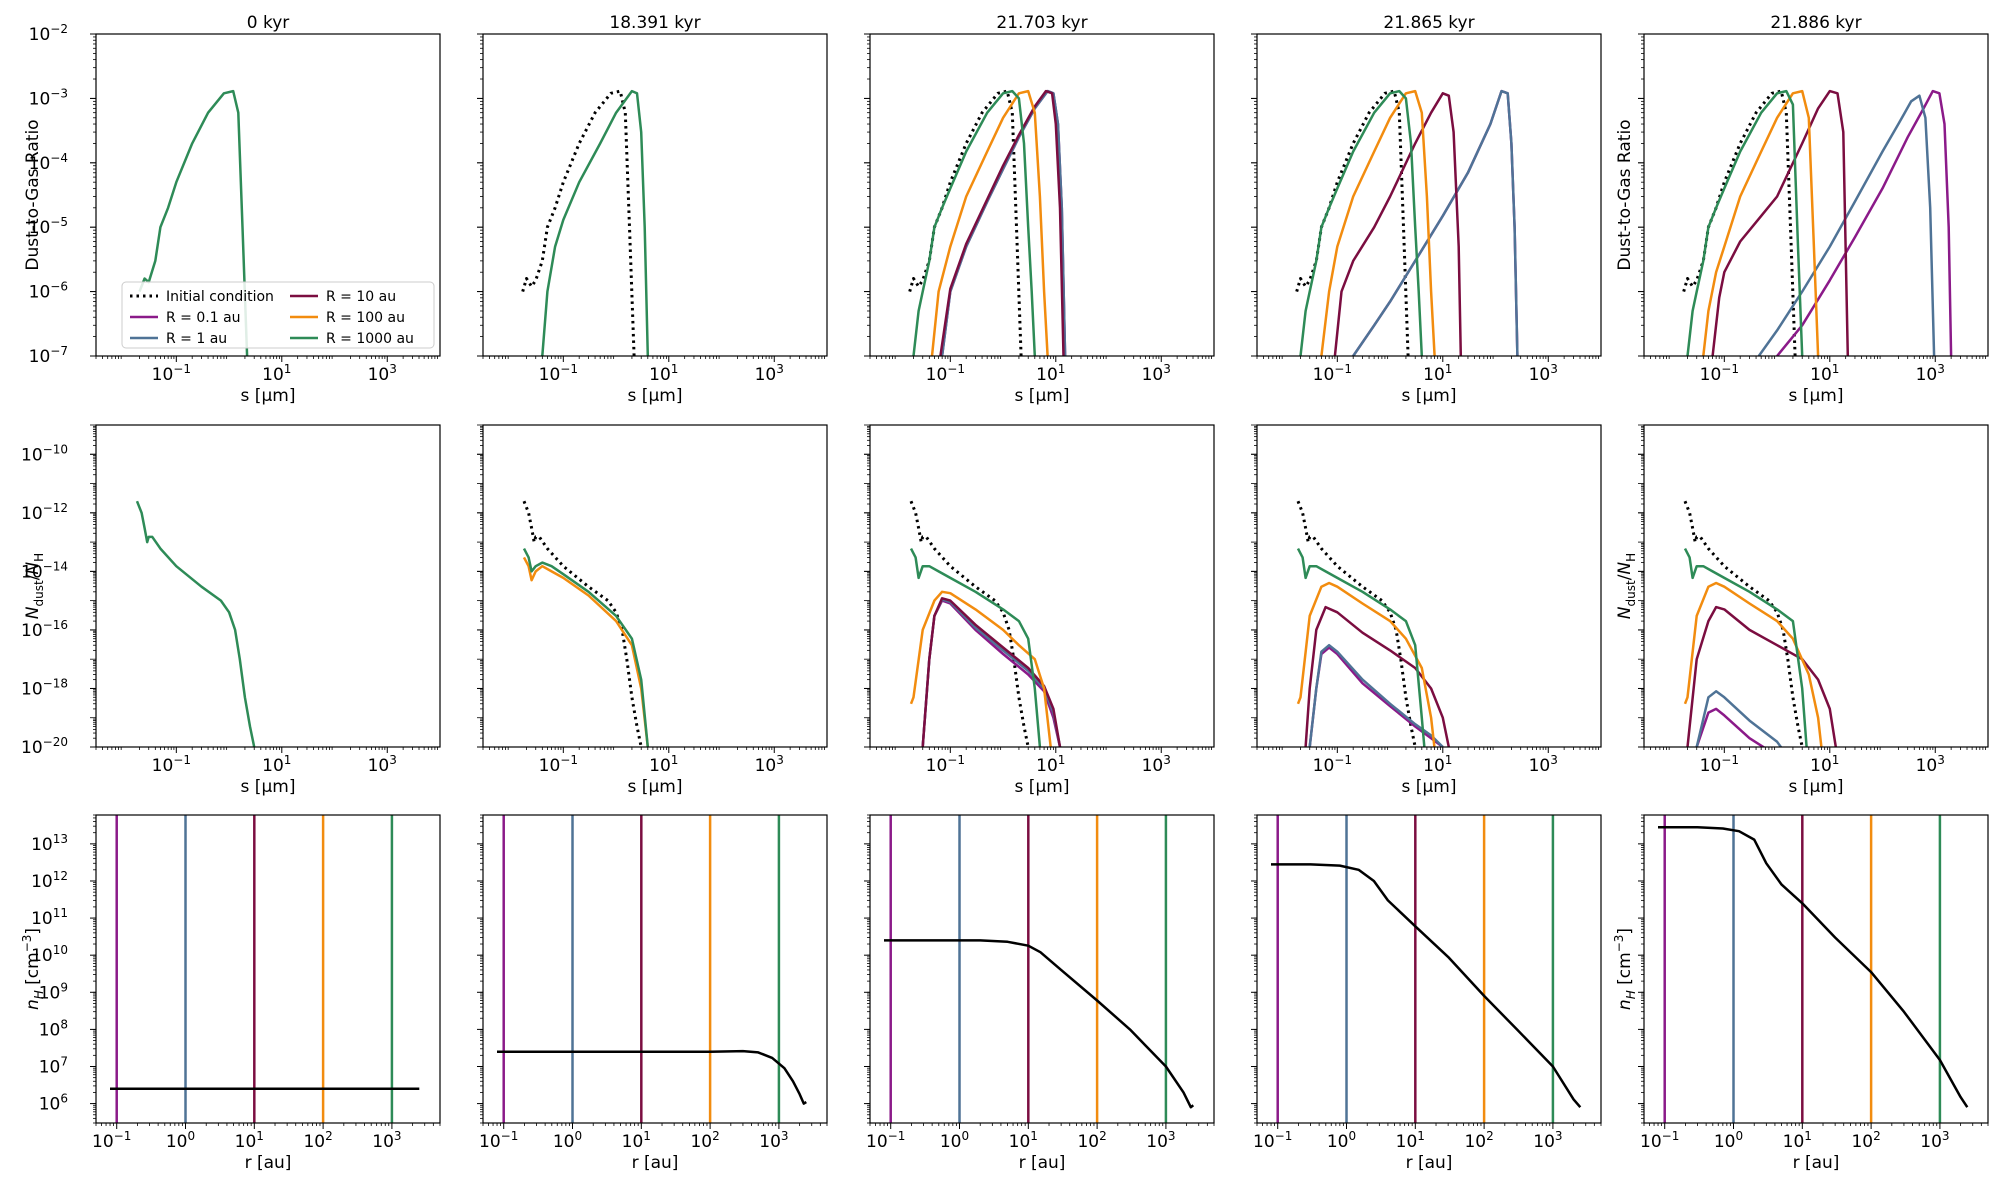  Describe the element at coordinates (53, 1065) in the screenshot. I see `y-tick-label: 10⁷` at that location.